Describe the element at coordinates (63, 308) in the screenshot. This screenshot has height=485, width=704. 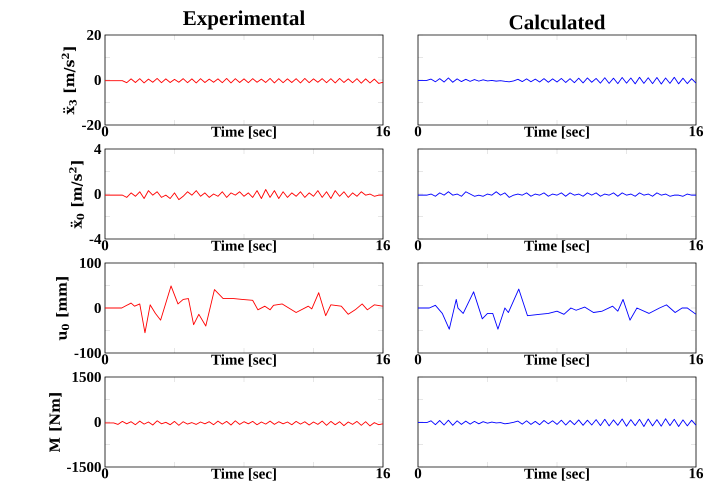
I see `y-axis-title: u$_{0}$ [mm]` at that location.